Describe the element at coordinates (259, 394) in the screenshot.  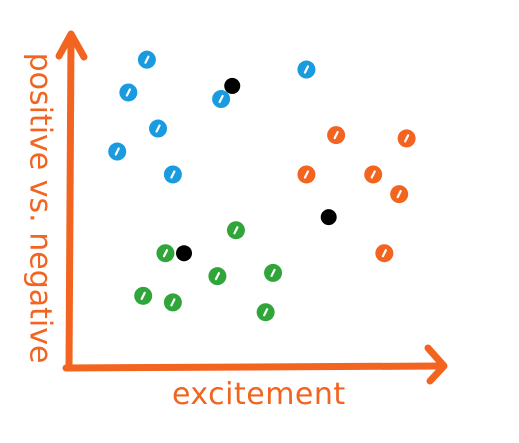
I see `x-axis-label: excitement` at that location.